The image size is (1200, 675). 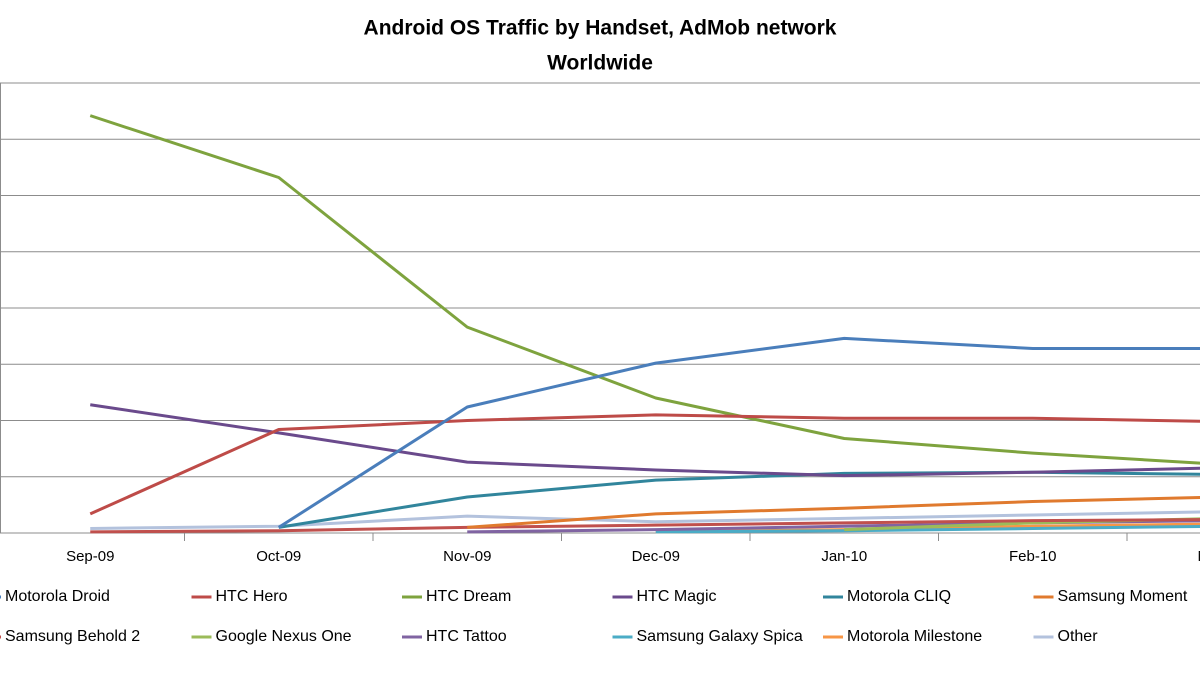 I want to click on x-tick-label: Sep-09, so click(x=90, y=556).